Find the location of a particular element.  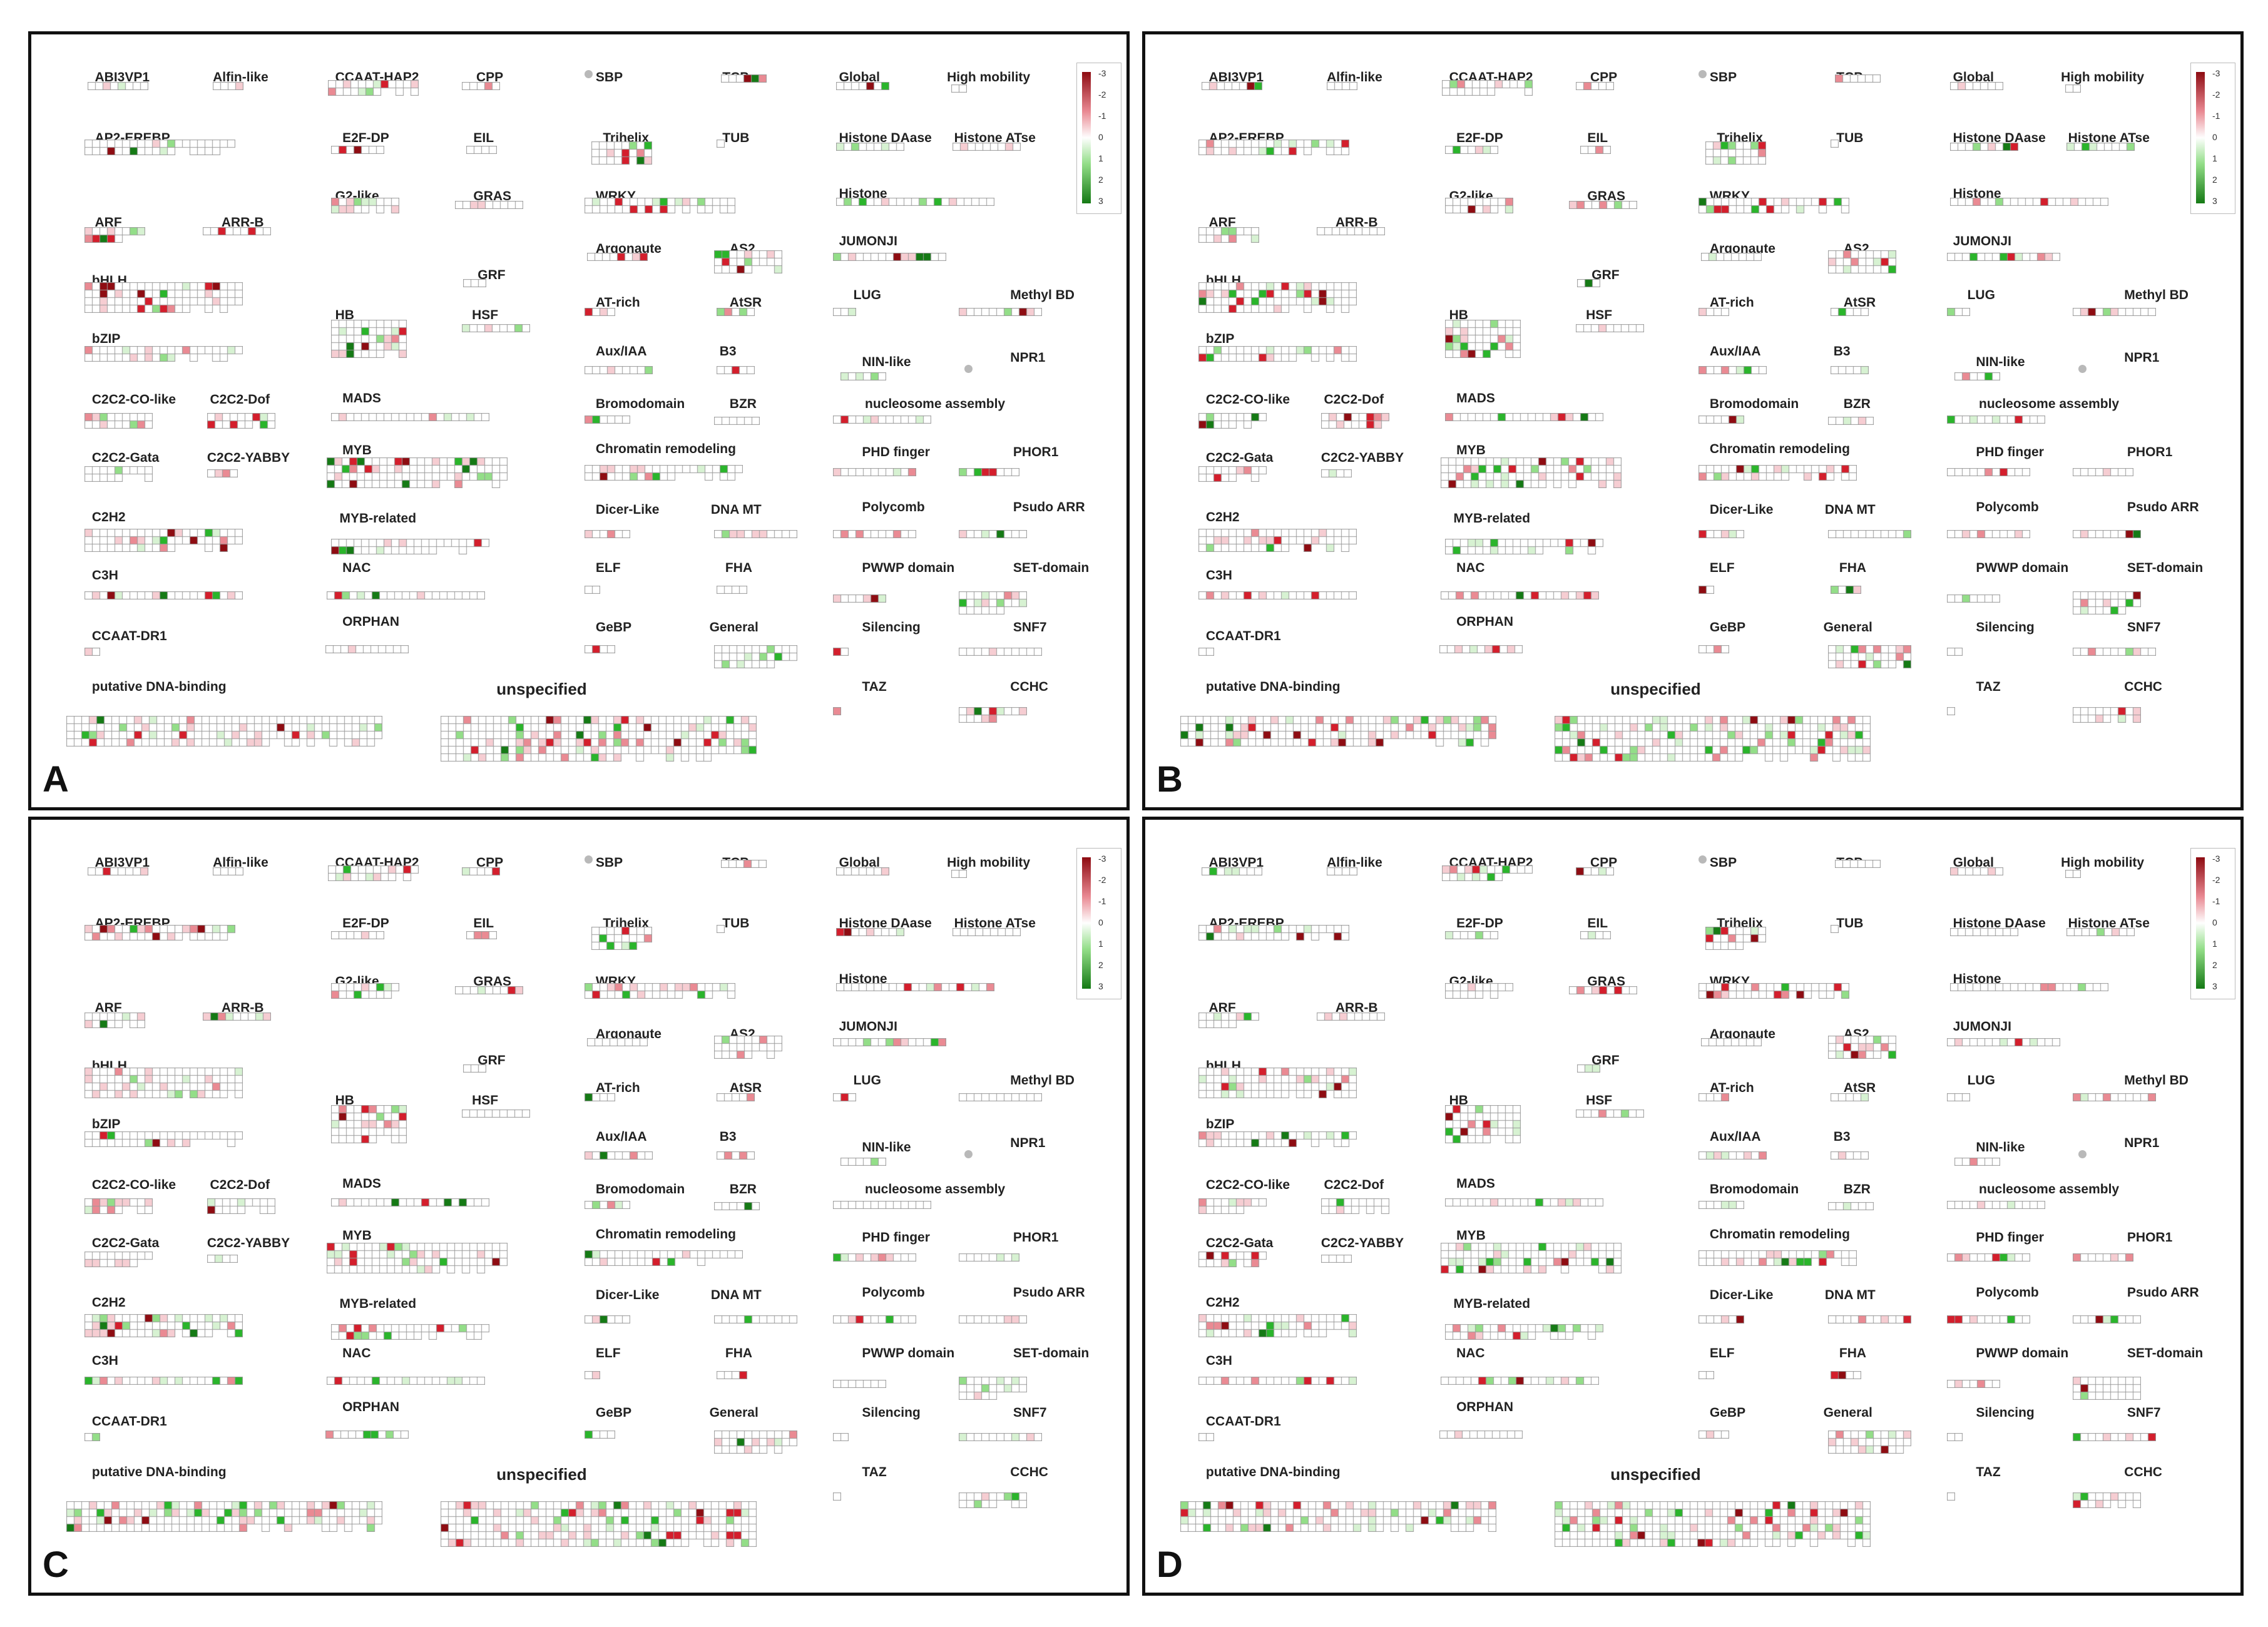

category-label-phor1: PHOR1 is located at coordinates (1036, 451).